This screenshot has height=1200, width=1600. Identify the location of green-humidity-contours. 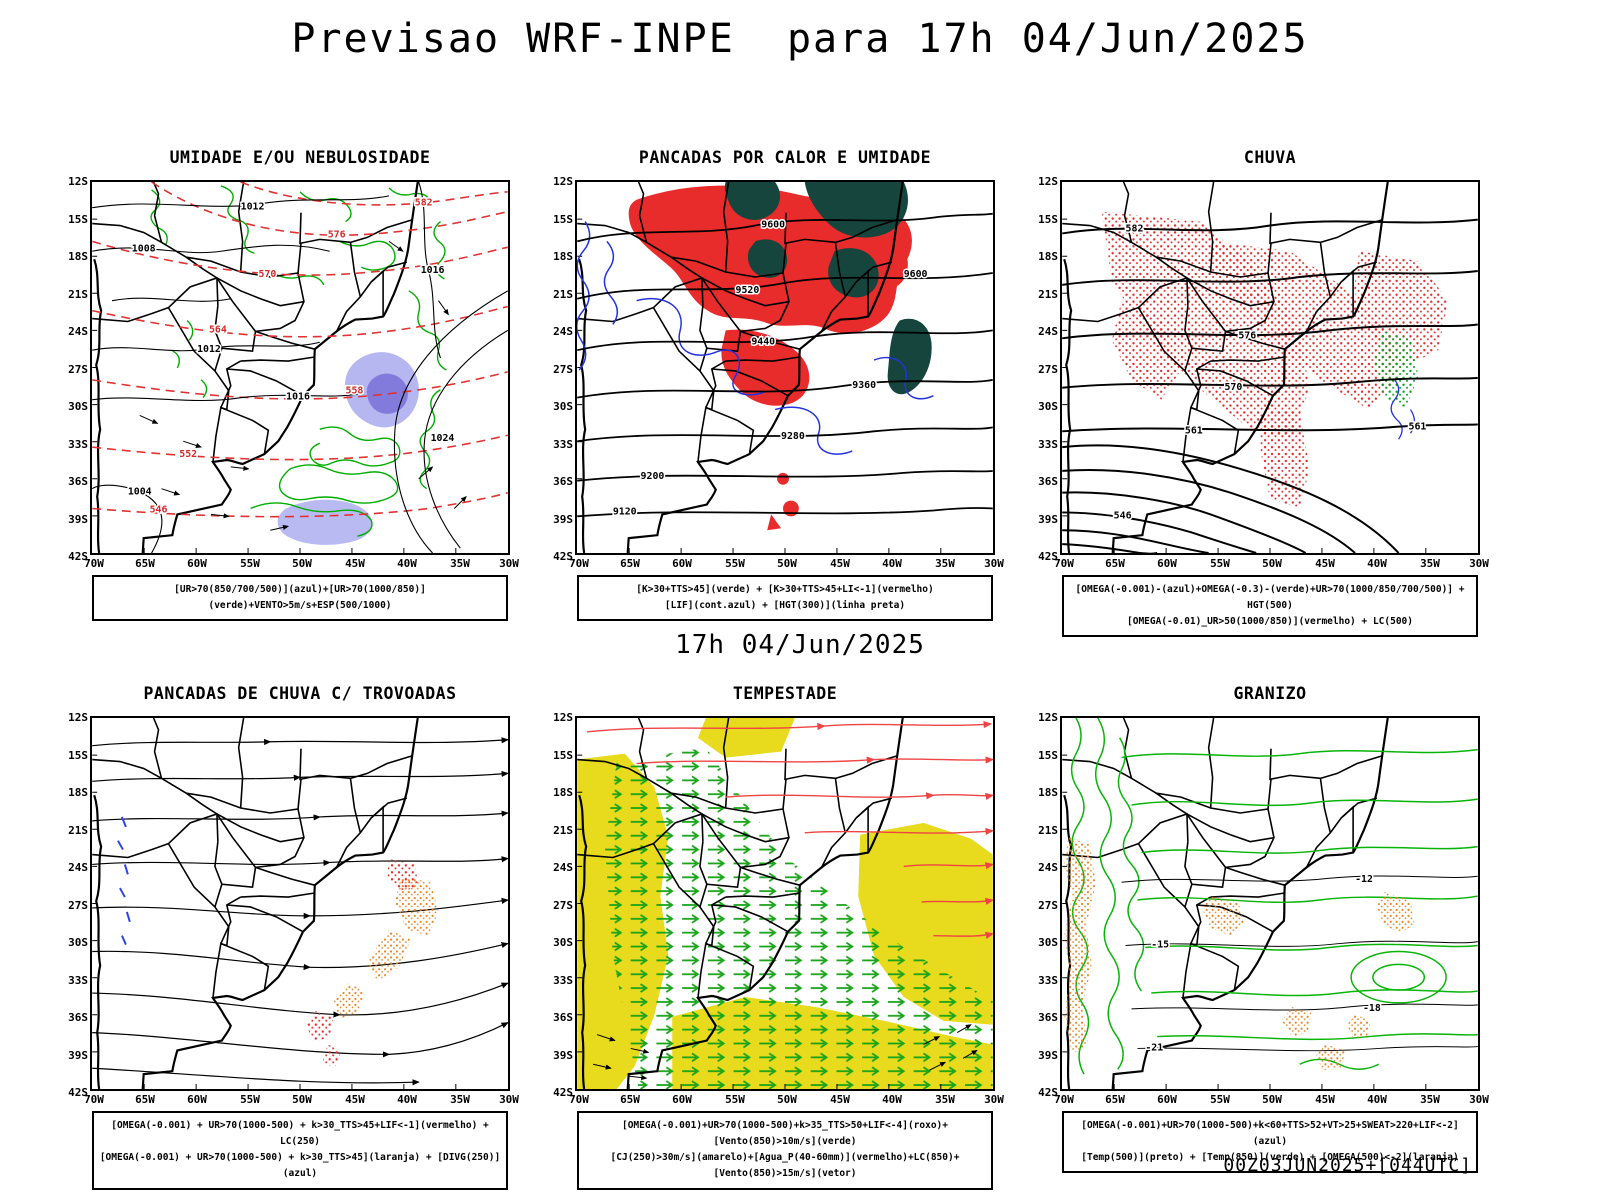
(298, 361).